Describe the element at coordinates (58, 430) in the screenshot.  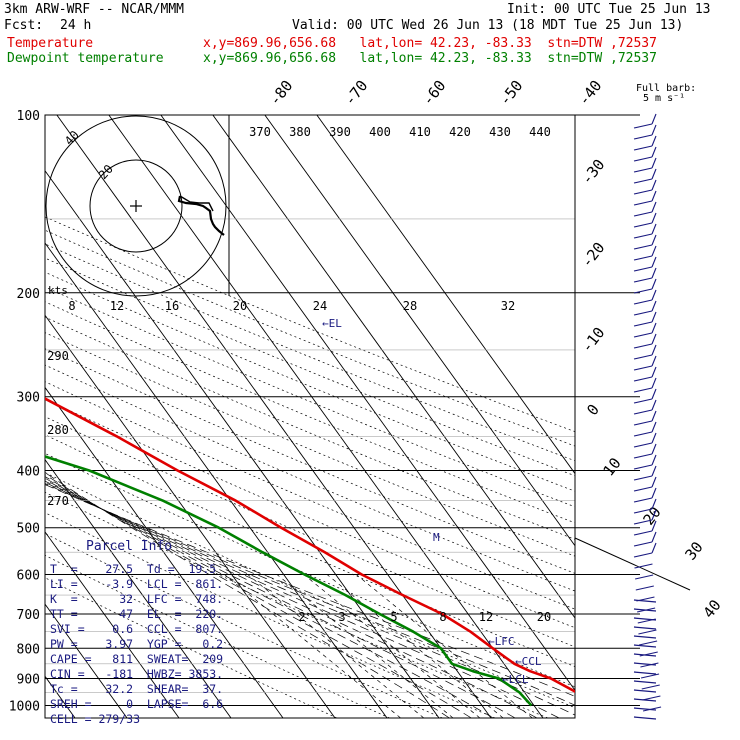
I see `theta-e-label: 280` at that location.